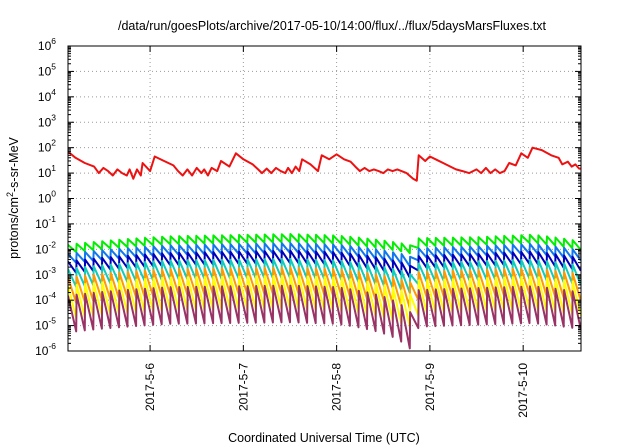  What do you see at coordinates (53, 194) in the screenshot?
I see `y-tick-exponent: 0` at bounding box center [53, 194].